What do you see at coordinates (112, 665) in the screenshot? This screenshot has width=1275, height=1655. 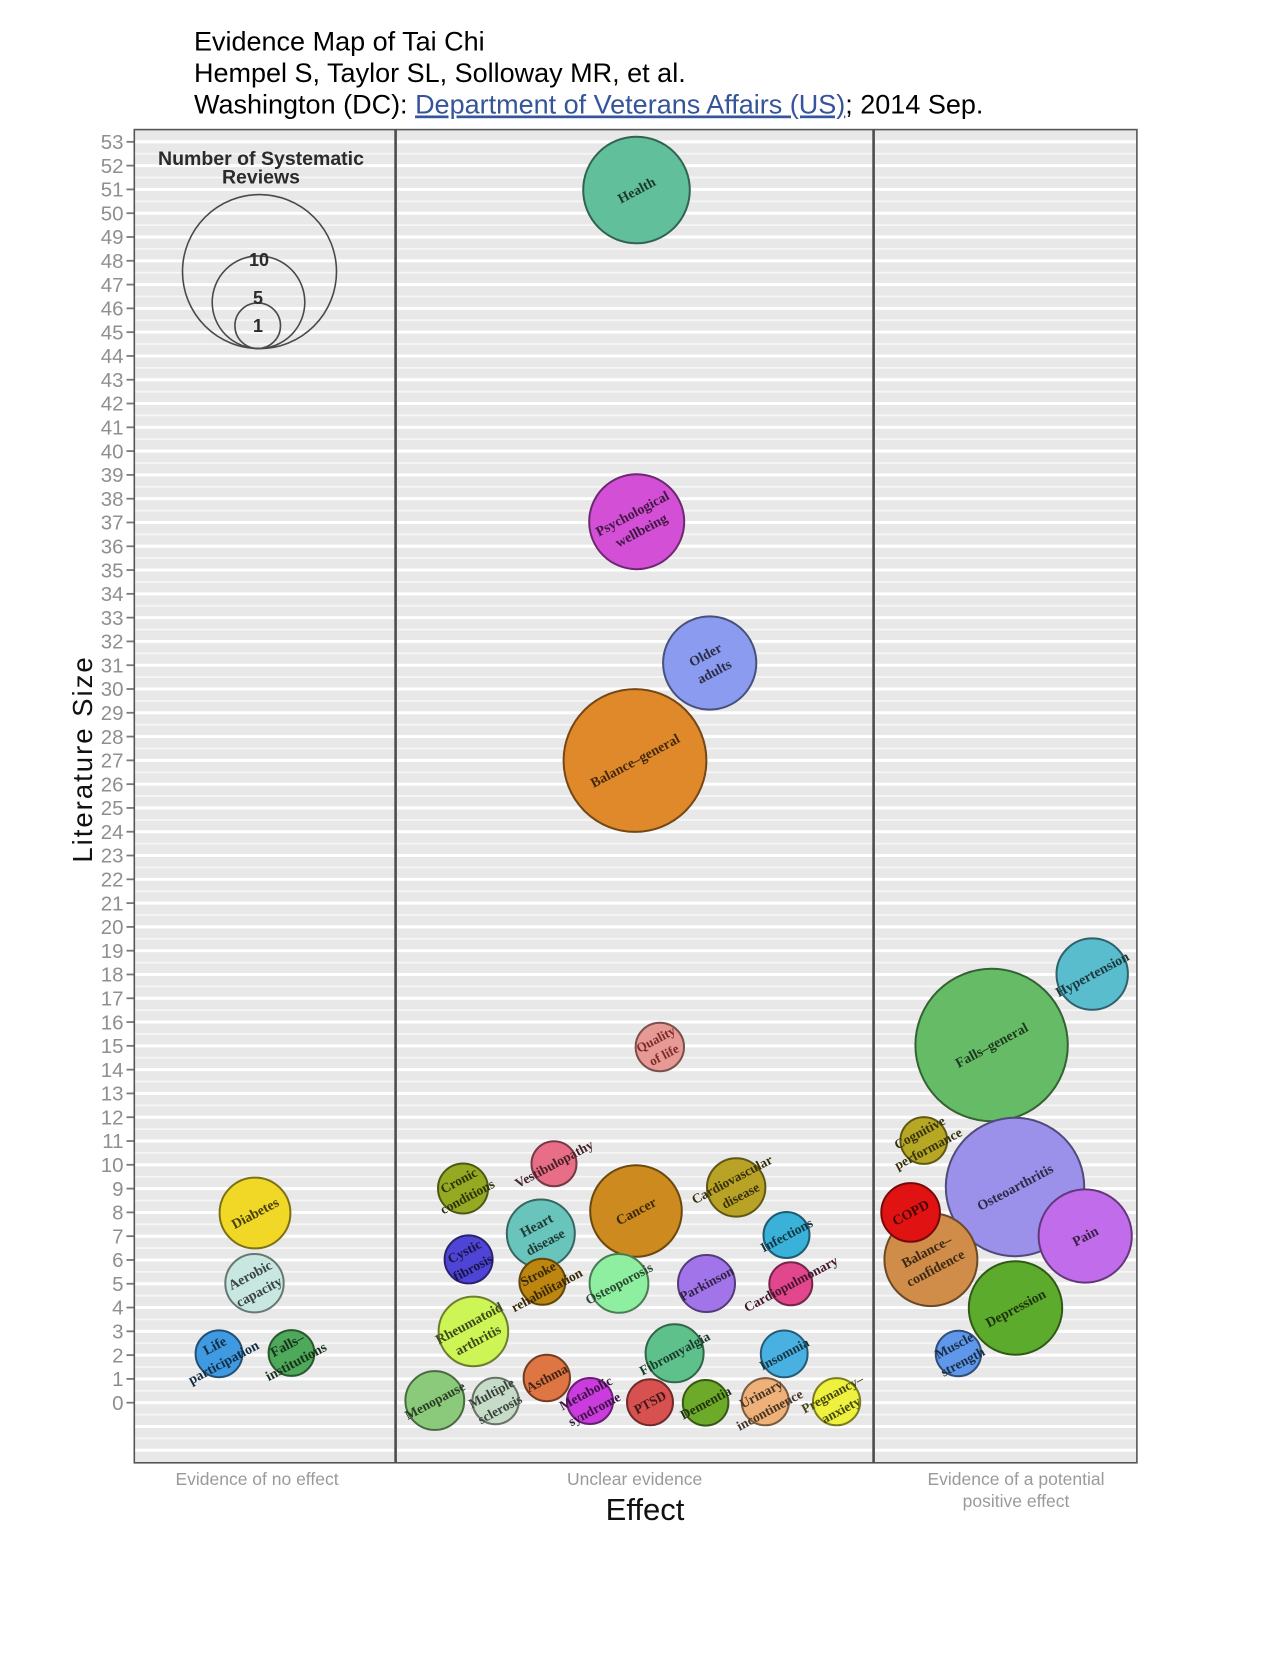 I see `svg-text: 31` at bounding box center [112, 665].